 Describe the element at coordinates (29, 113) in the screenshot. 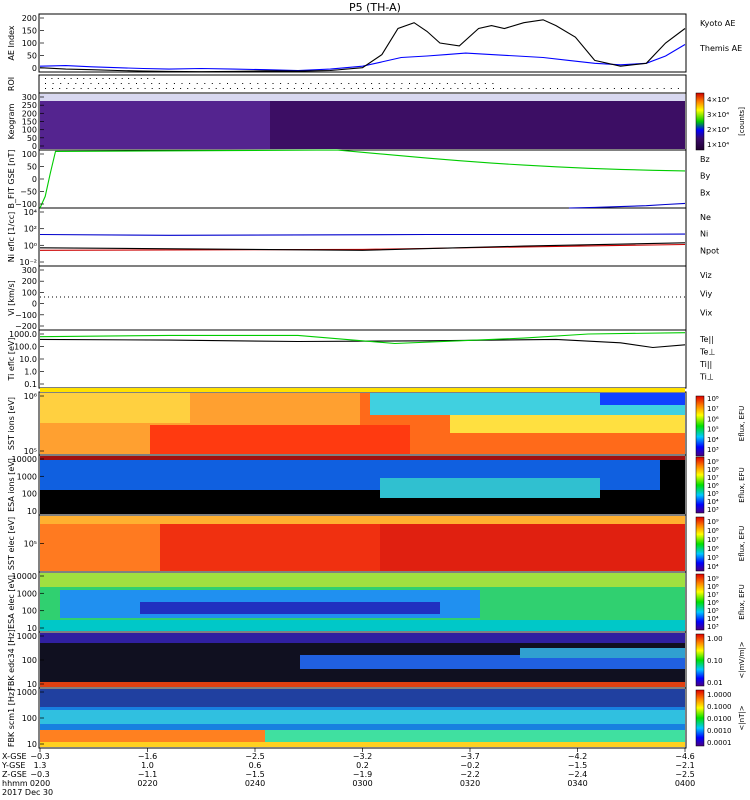

I see `ytick-keogram: 200` at that location.